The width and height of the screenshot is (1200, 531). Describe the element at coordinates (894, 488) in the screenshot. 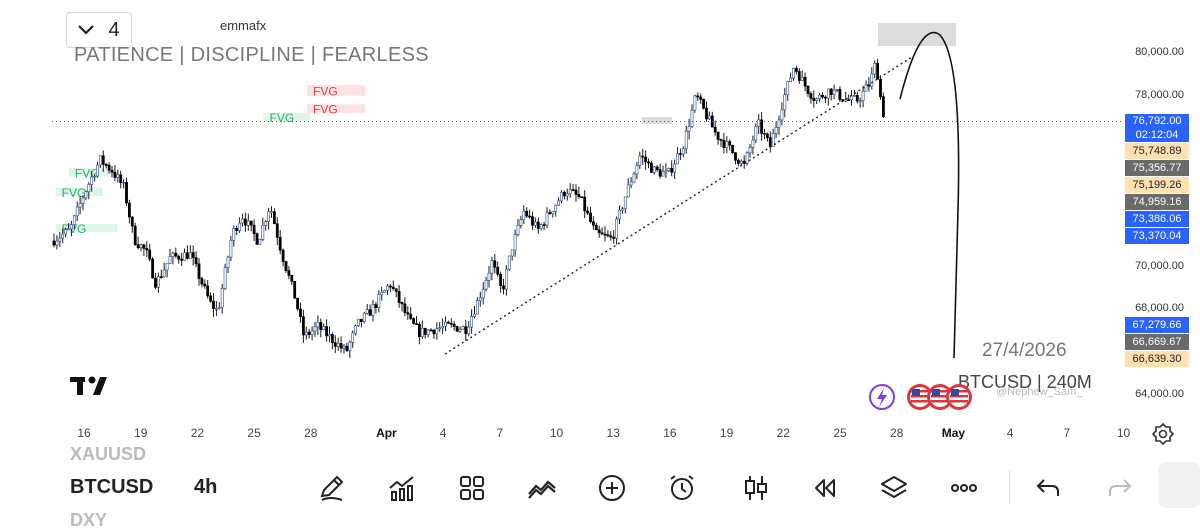

I see `layers-icon` at that location.